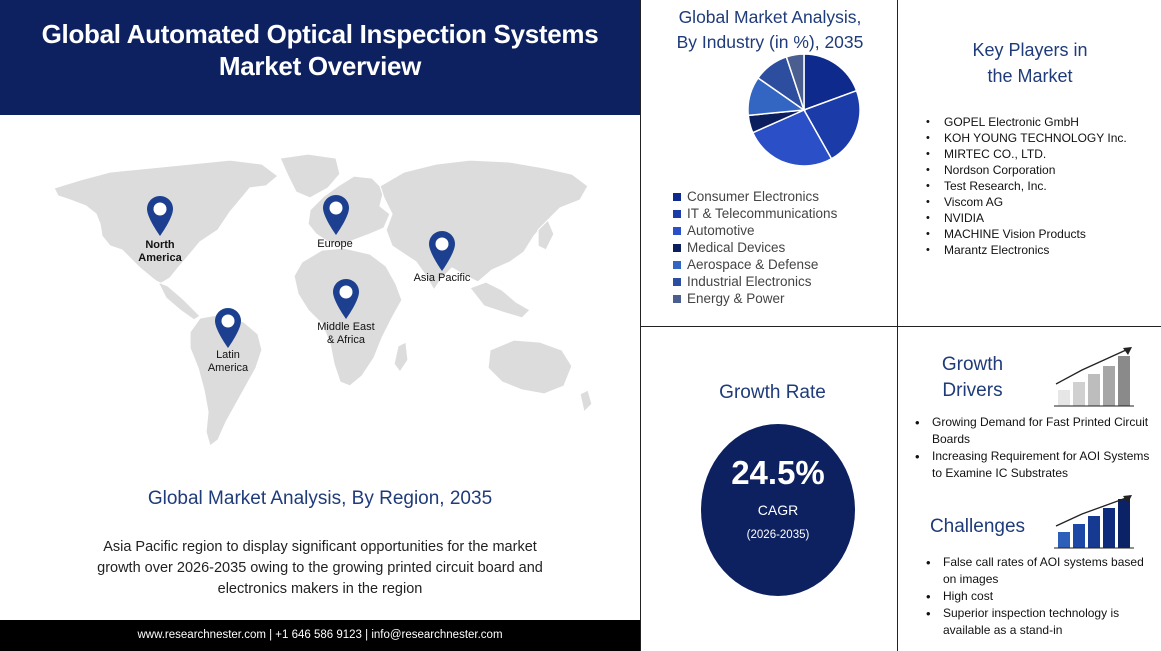  I want to click on legend-item: IT & Telecommunications, so click(755, 213).